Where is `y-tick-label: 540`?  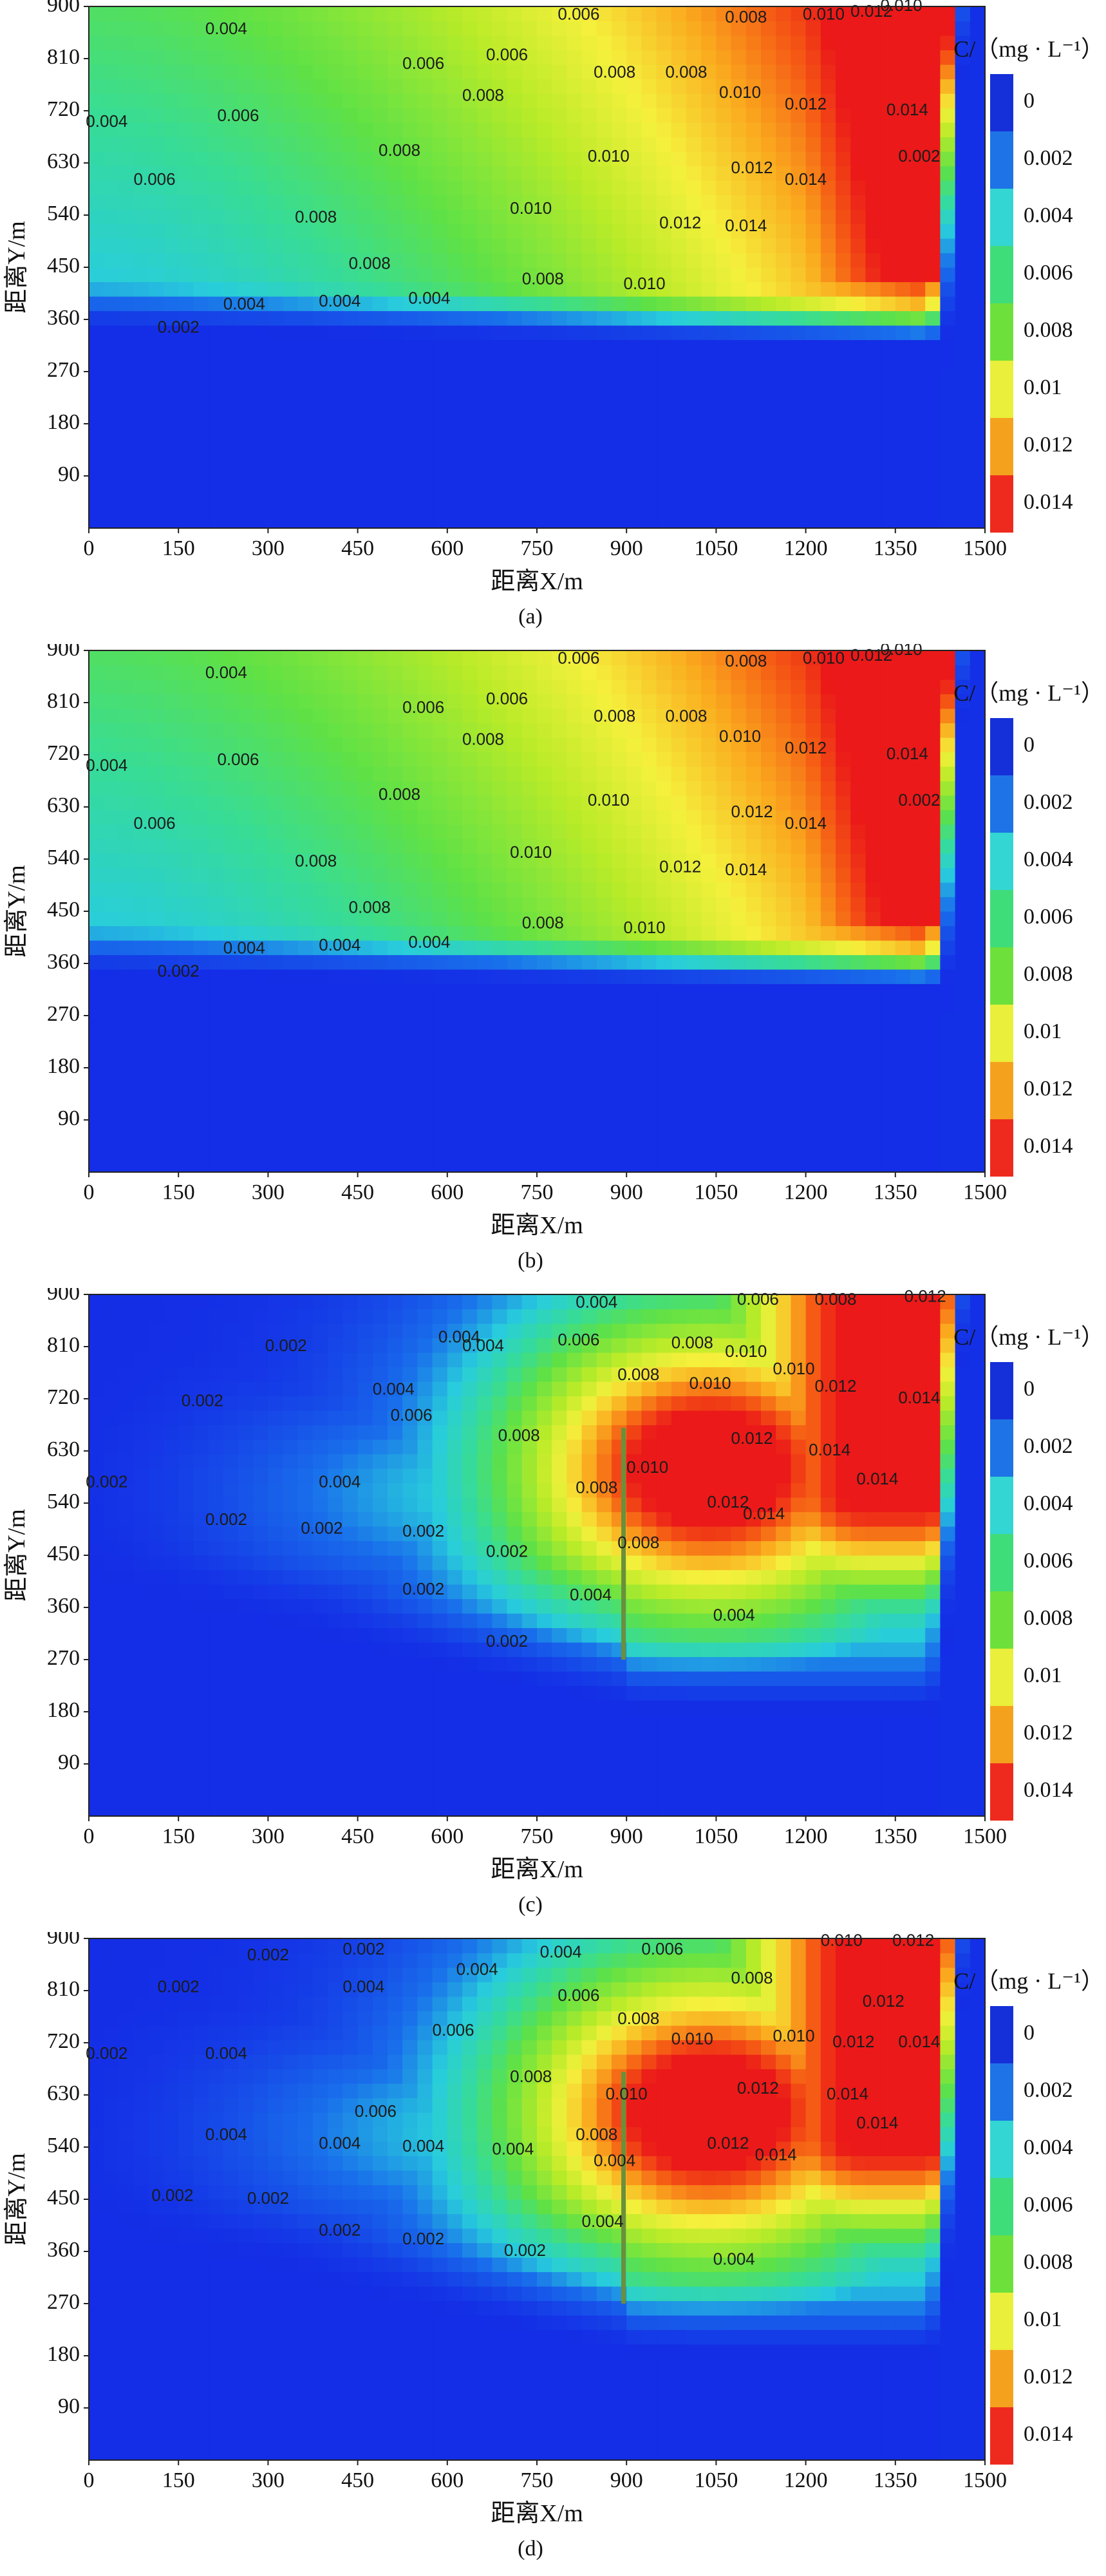 y-tick-label: 540 is located at coordinates (64, 214).